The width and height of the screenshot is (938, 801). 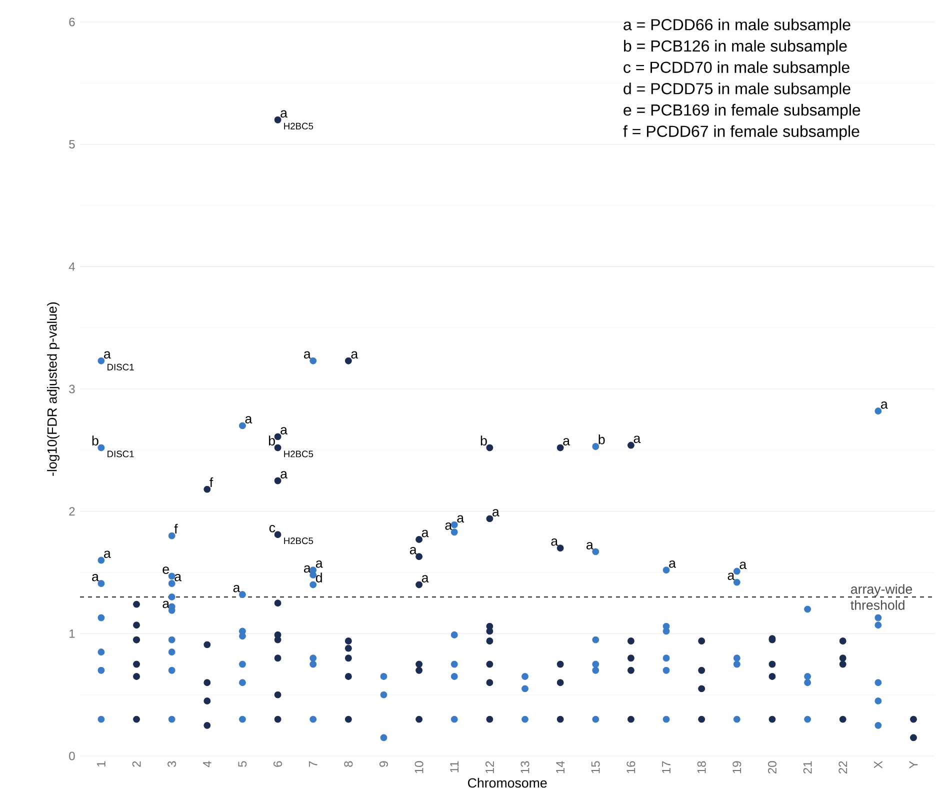 What do you see at coordinates (735, 47) in the screenshot?
I see `annotation: b = PCB126 in male subsample` at bounding box center [735, 47].